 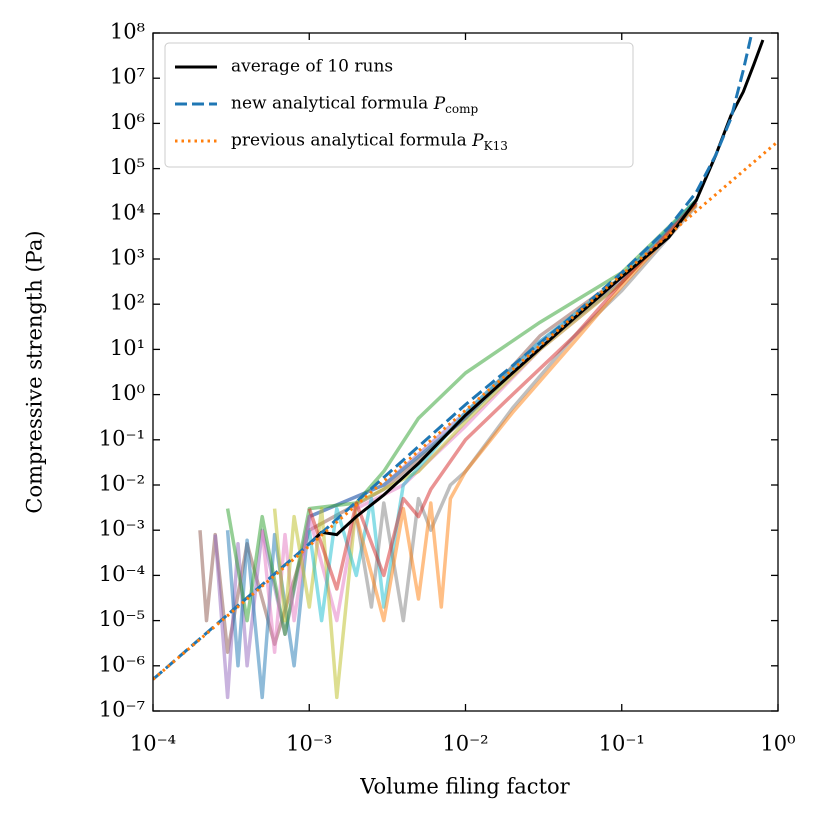 I want to click on y-tick-label: 10⁸, so click(x=127, y=32).